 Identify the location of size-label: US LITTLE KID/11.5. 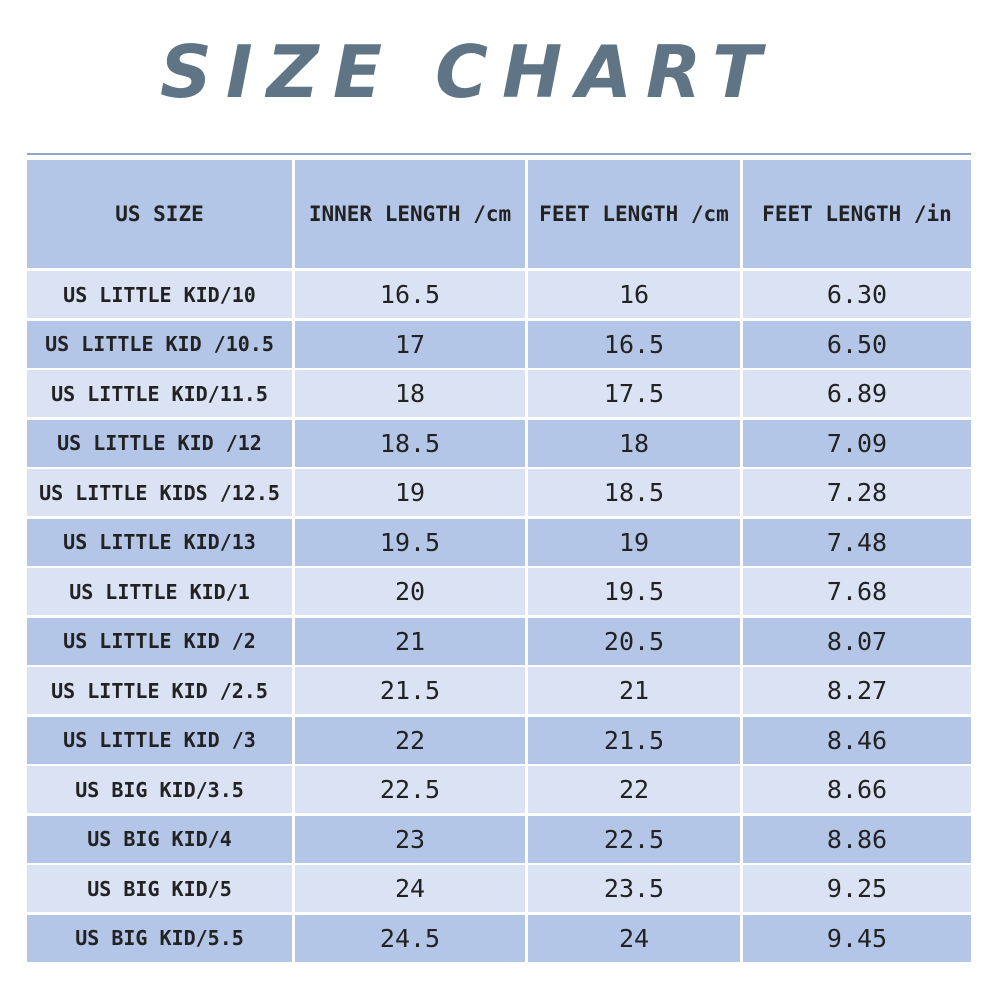
(159, 393).